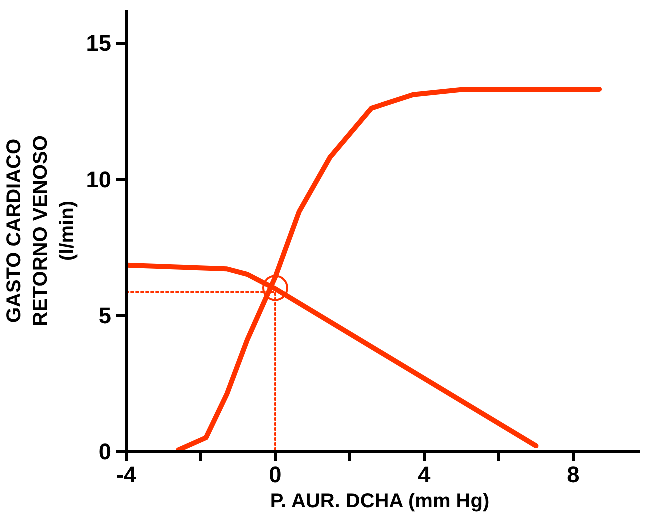  What do you see at coordinates (99, 43) in the screenshot?
I see `y-tick-label: 15` at bounding box center [99, 43].